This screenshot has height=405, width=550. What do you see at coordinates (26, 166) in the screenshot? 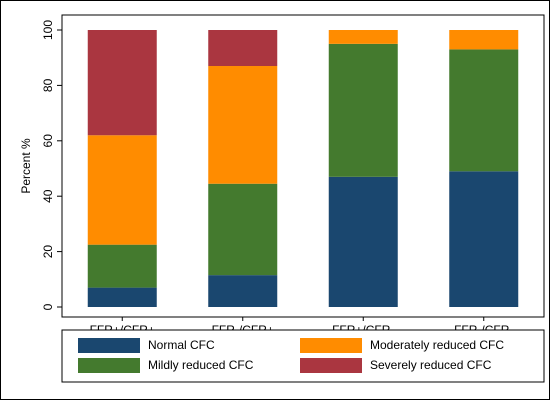
I see `y-axis-title: Percent %` at bounding box center [26, 166].